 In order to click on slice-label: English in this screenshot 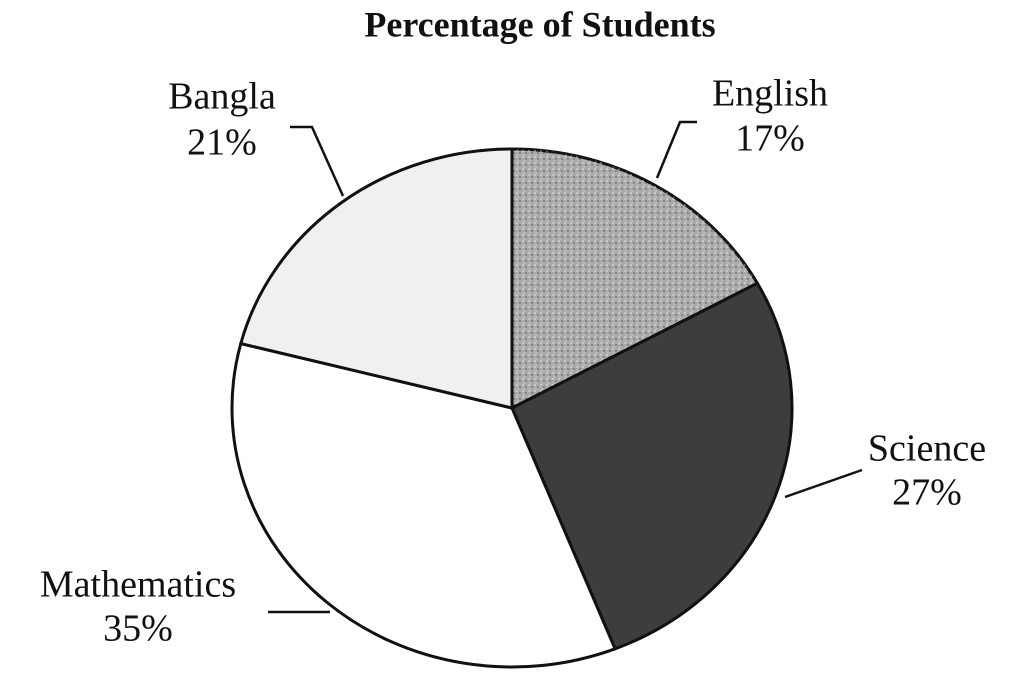, I will do `click(770, 94)`.